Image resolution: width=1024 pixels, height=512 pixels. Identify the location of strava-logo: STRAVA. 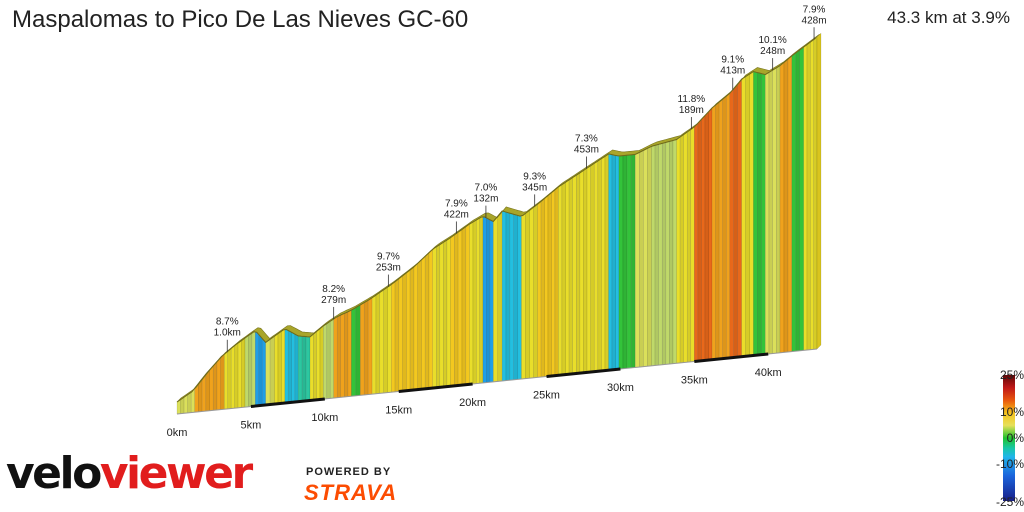
(351, 492).